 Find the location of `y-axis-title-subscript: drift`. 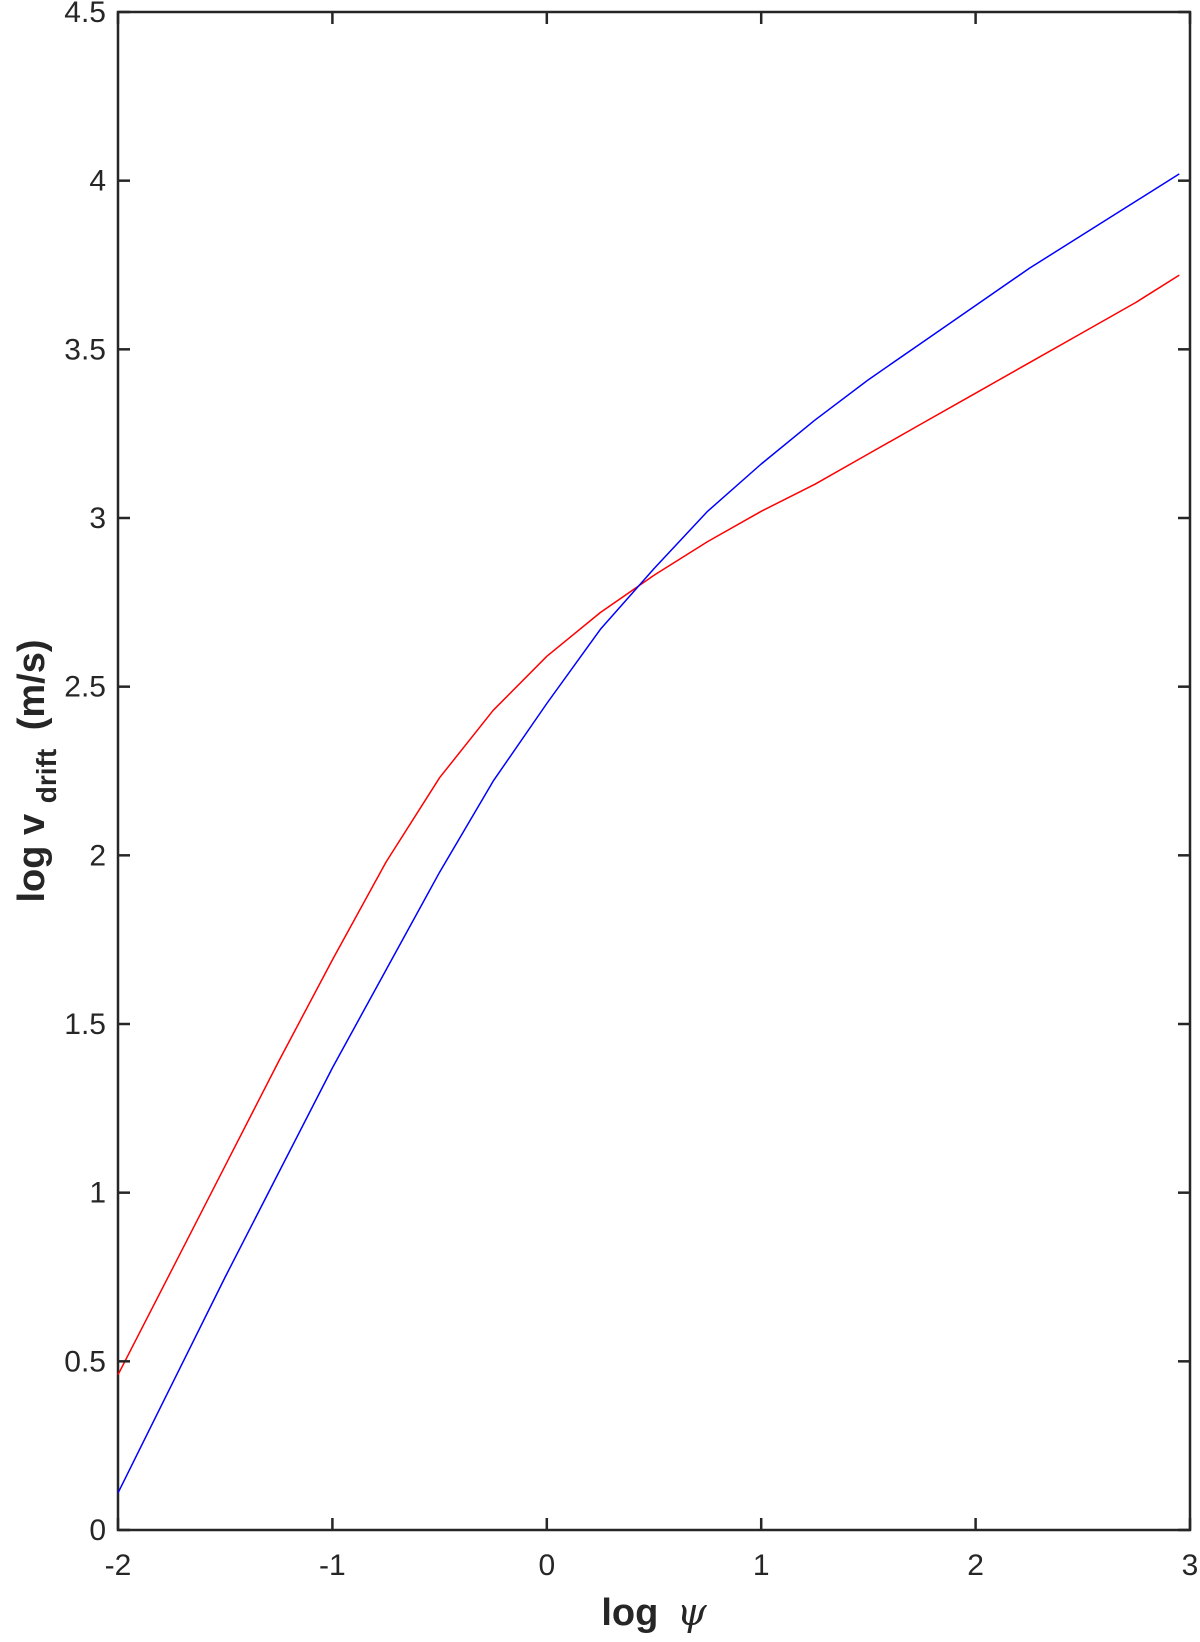

y-axis-title-subscript: drift is located at coordinates (46, 776).